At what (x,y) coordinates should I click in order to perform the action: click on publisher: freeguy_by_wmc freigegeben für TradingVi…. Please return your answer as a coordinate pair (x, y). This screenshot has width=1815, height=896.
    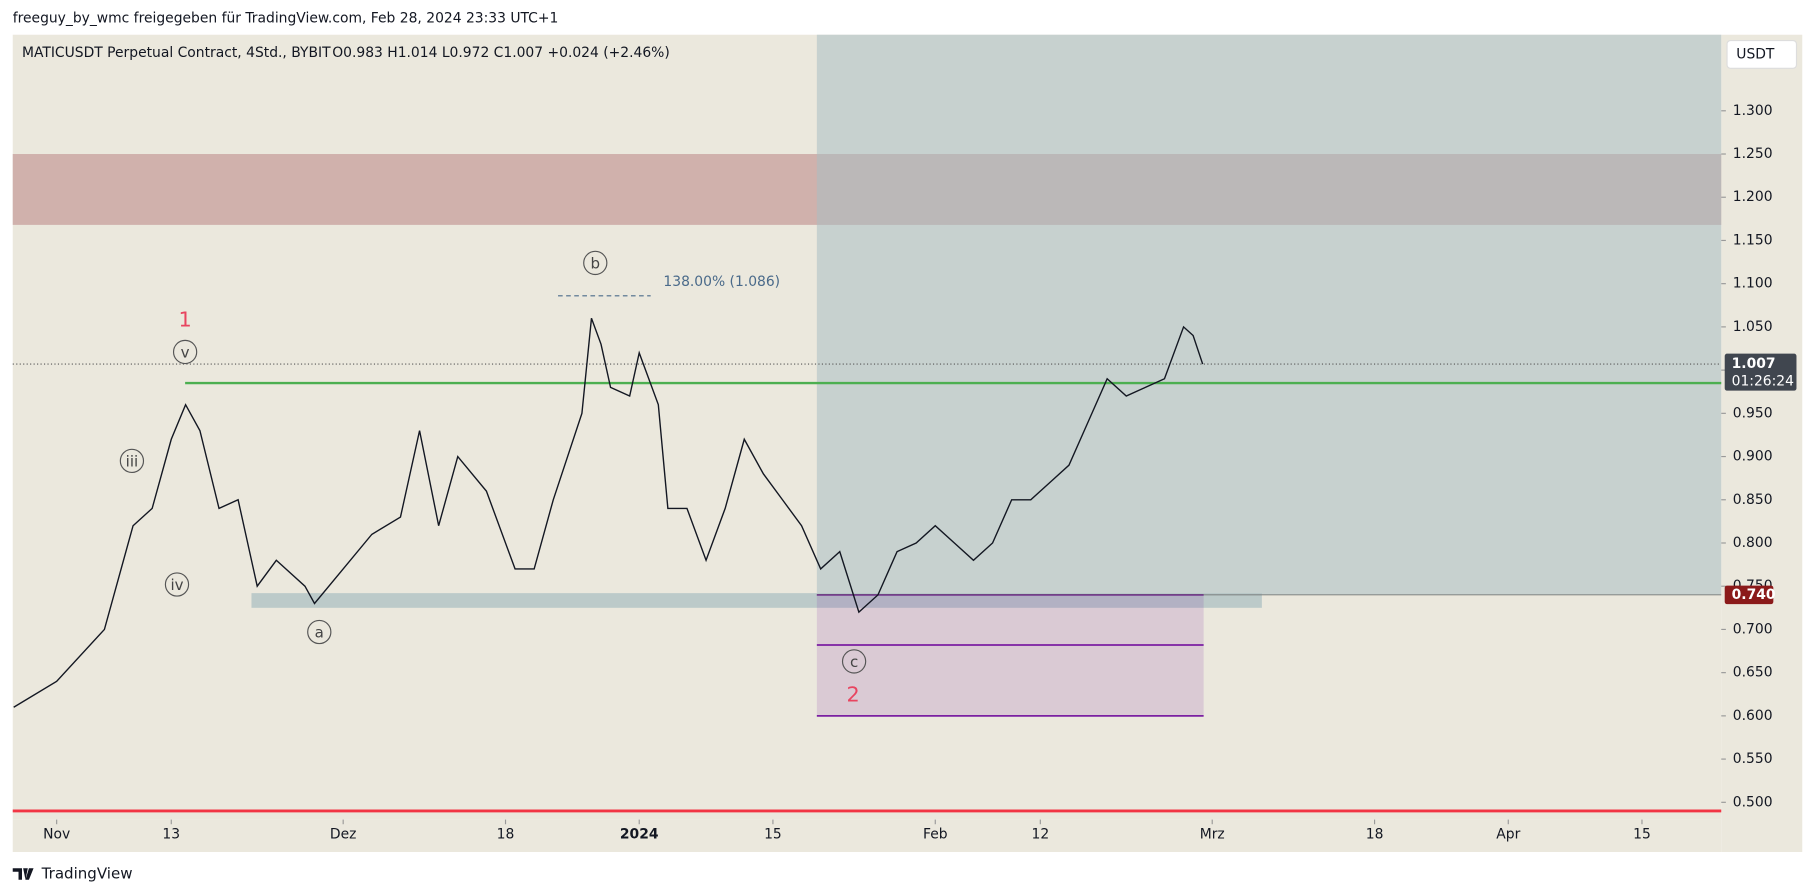
    Looking at the image, I should click on (286, 19).